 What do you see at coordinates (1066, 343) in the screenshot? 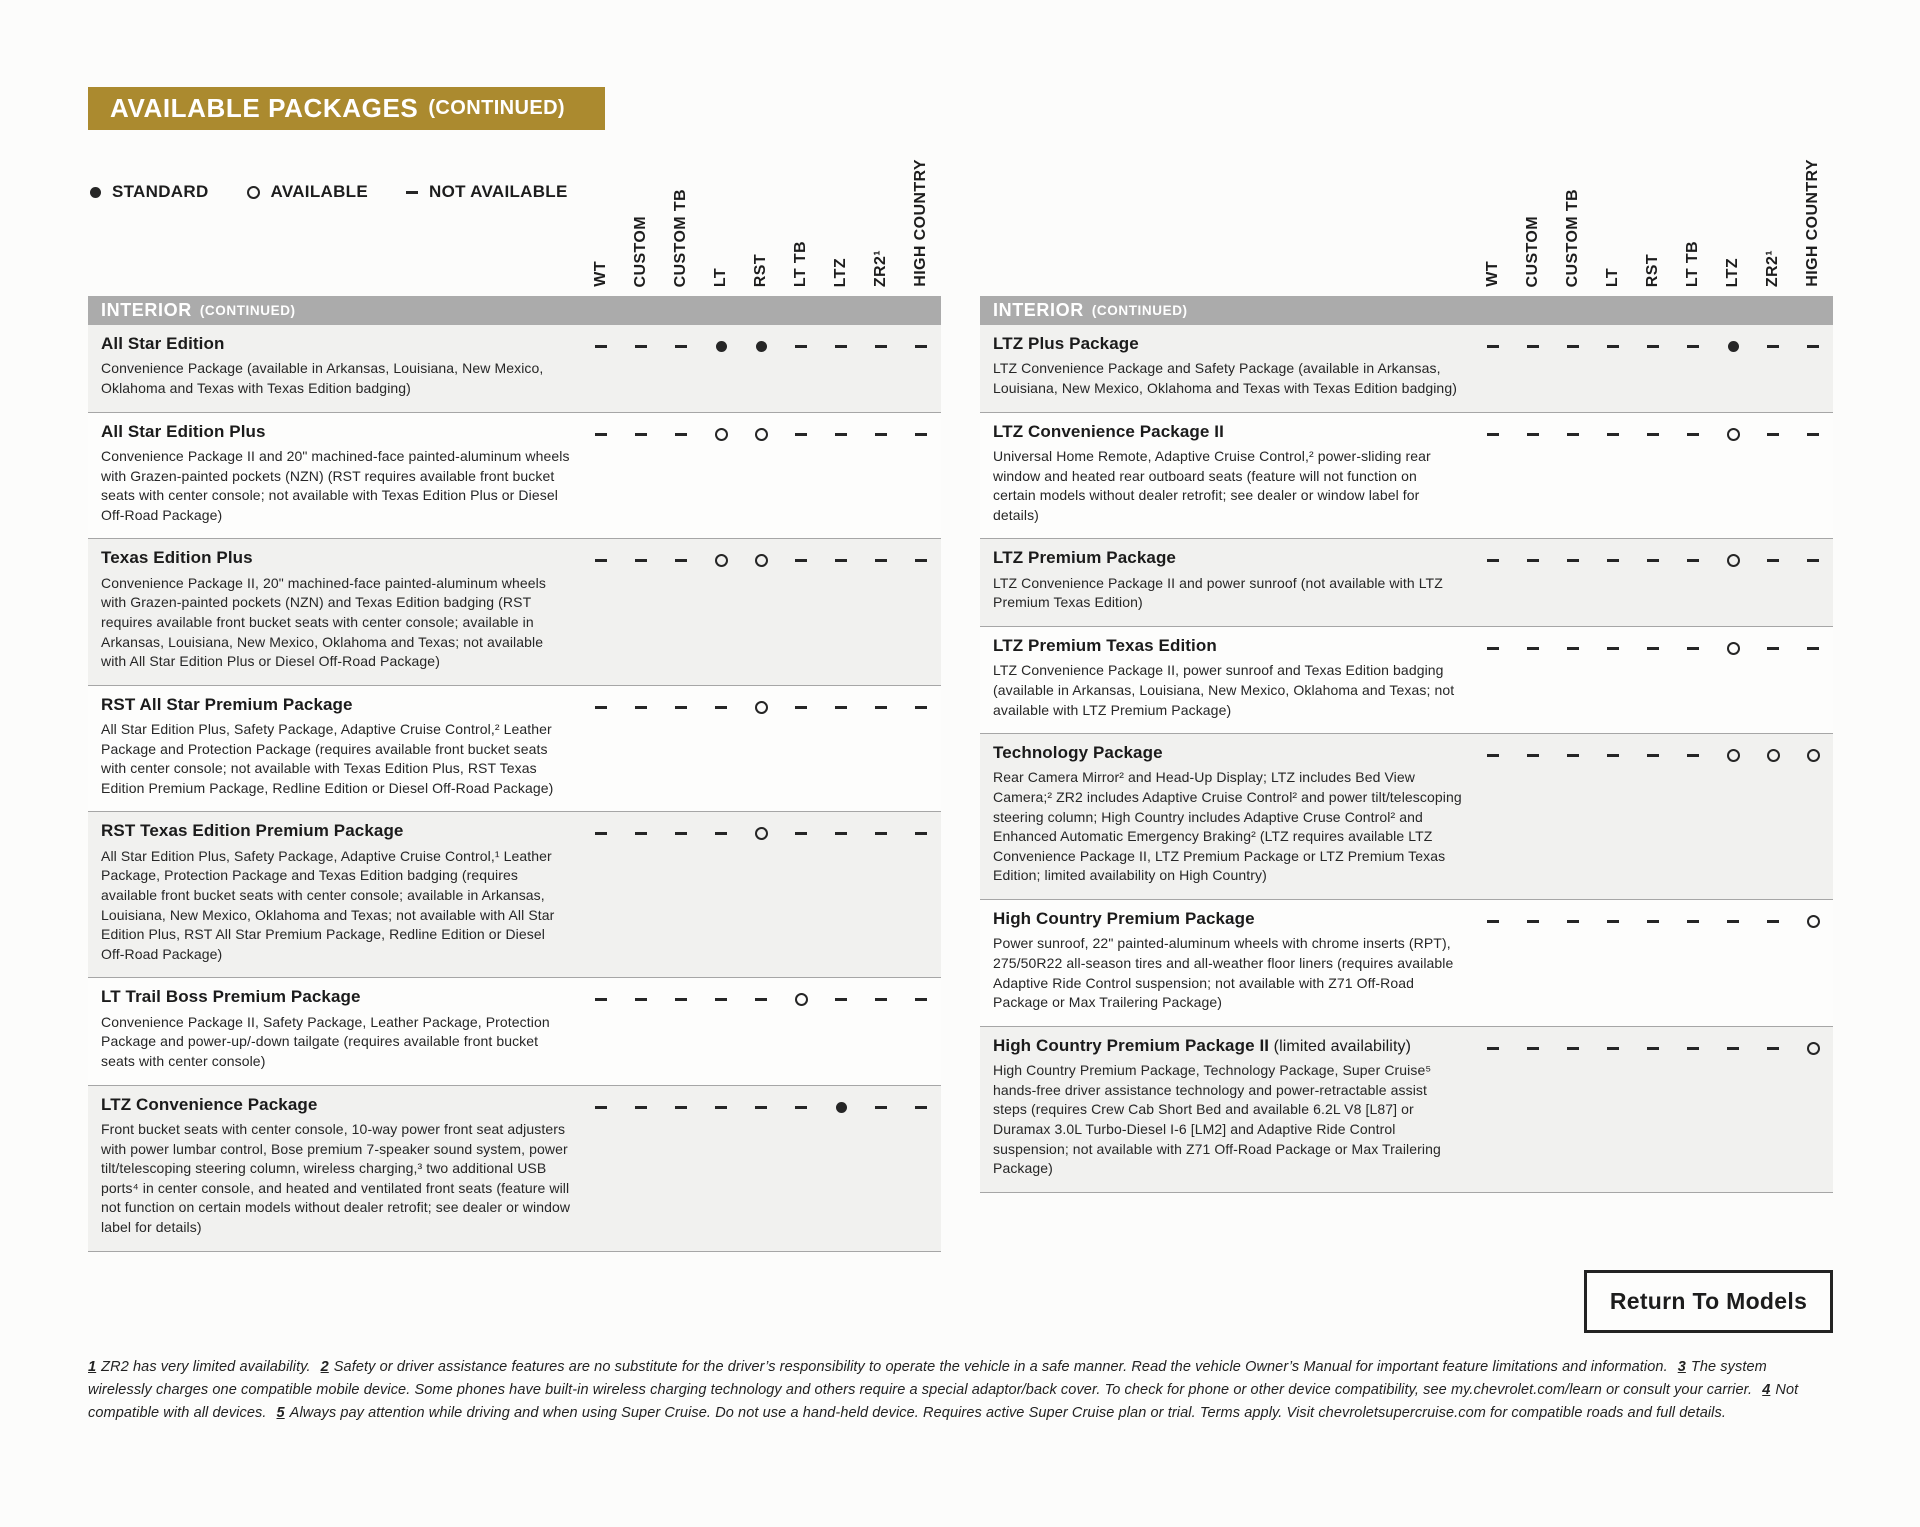
I see `package-name: LTZ Plus Package` at bounding box center [1066, 343].